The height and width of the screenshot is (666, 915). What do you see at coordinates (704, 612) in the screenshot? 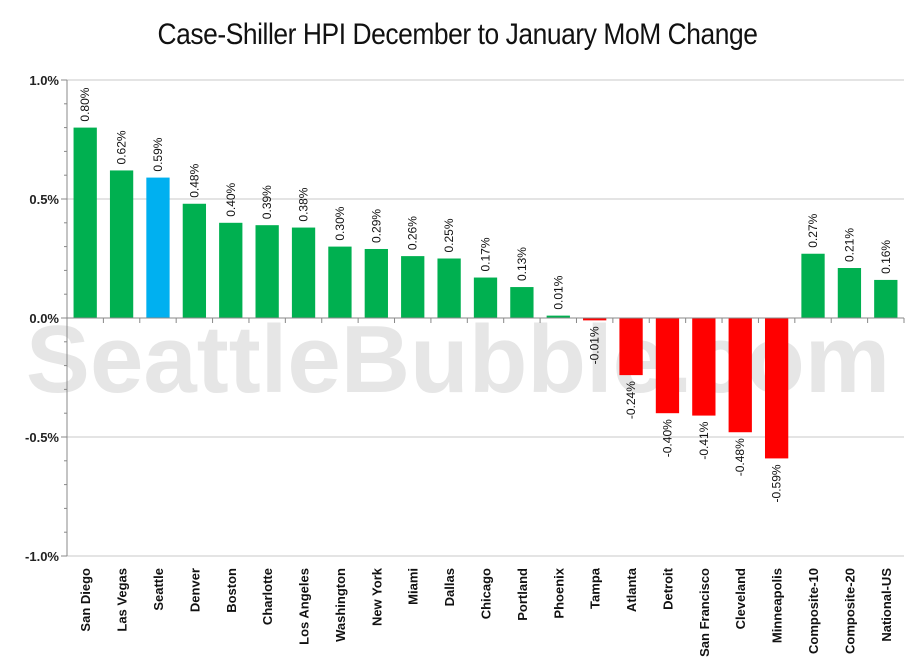
I see `category-label: San Francisco` at bounding box center [704, 612].